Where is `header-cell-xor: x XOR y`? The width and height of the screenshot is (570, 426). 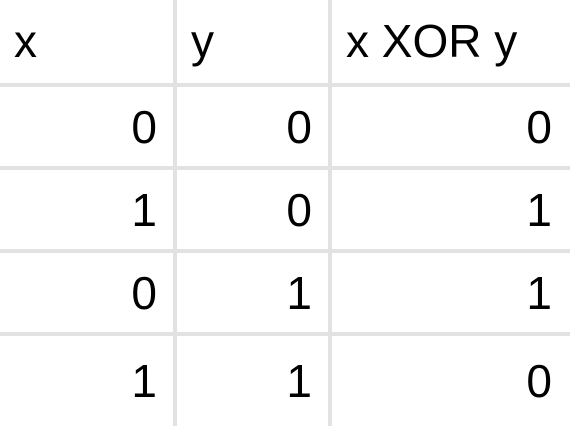 header-cell-xor: x XOR y is located at coordinates (451, 43).